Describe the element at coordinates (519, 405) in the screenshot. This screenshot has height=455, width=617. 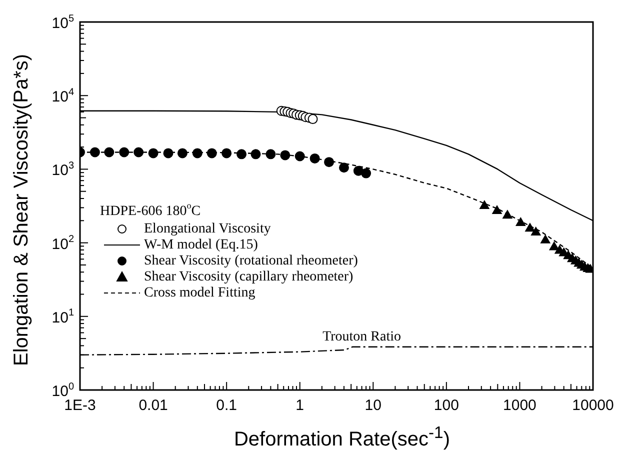
I see `x-tick-label: 1000` at that location.